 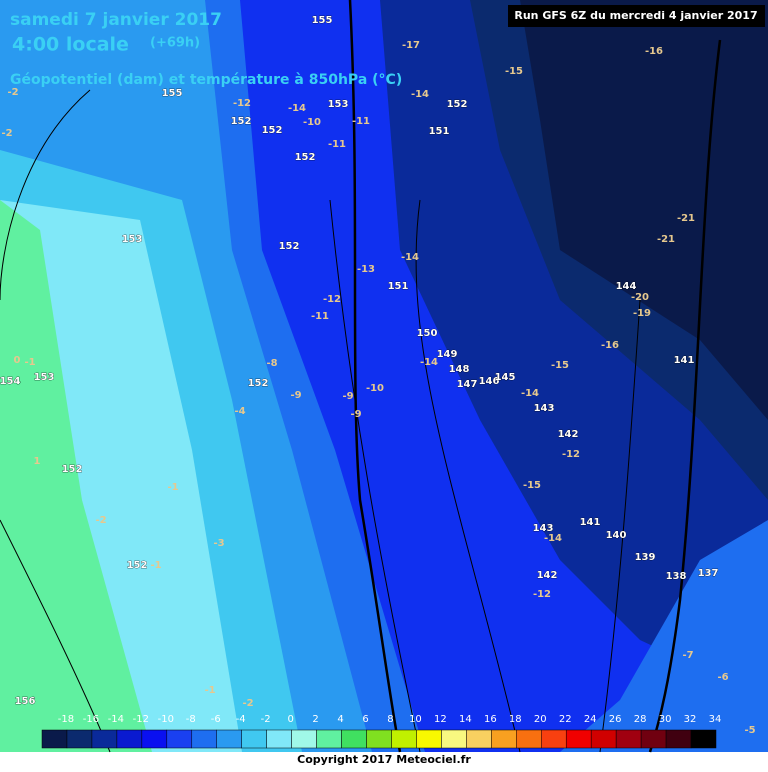 What do you see at coordinates (642, 313) in the screenshot?
I see `temperature-label: -19` at bounding box center [642, 313].